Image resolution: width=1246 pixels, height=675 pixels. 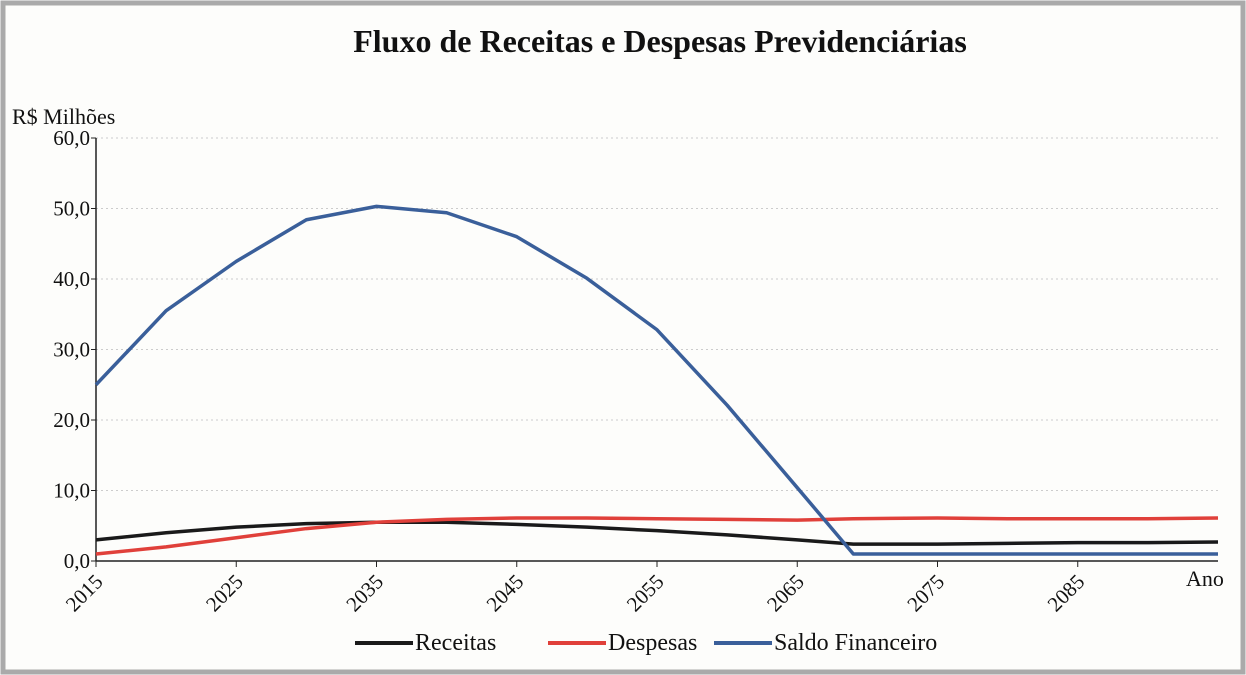 I want to click on legend-label: Despesas, so click(x=652, y=643).